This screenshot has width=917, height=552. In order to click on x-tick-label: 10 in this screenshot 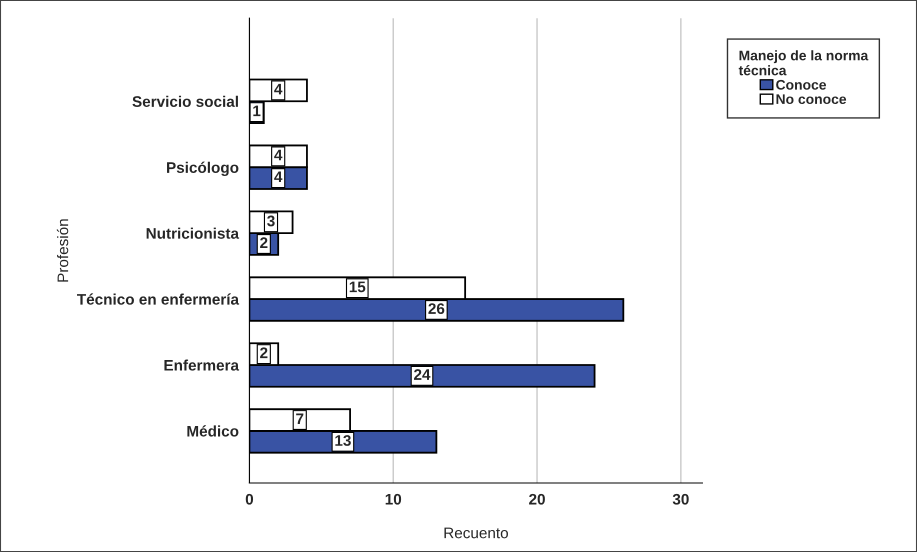, I will do `click(394, 499)`.